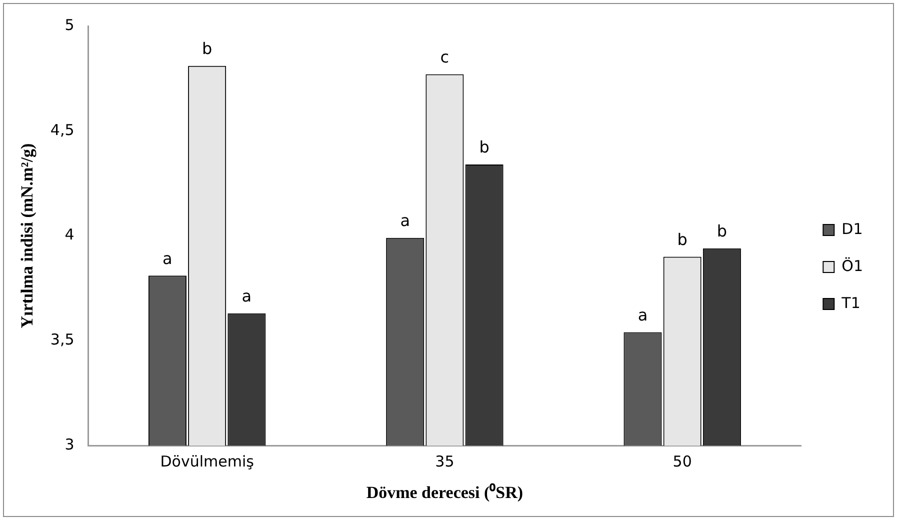  Describe the element at coordinates (445, 492) in the screenshot. I see `x-axis-title: Dövme derecesi (⁰SR)` at that location.